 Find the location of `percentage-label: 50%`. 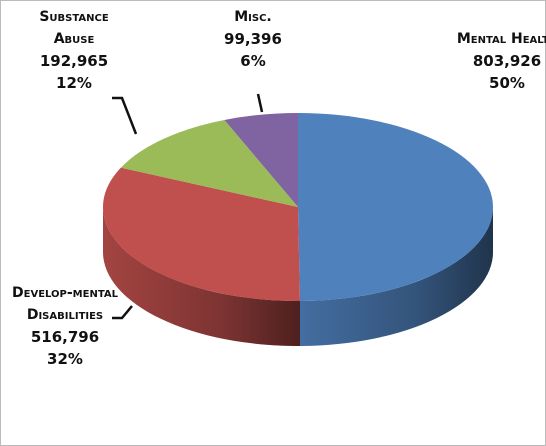

percentage-label: 50% is located at coordinates (507, 83).